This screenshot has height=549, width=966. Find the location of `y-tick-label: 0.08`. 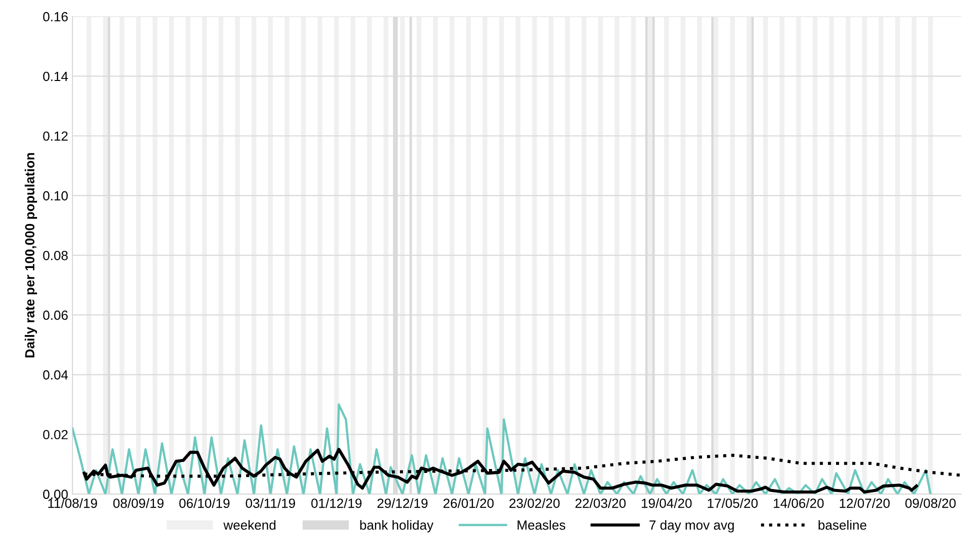

y-tick-label: 0.08 is located at coordinates (55, 255).